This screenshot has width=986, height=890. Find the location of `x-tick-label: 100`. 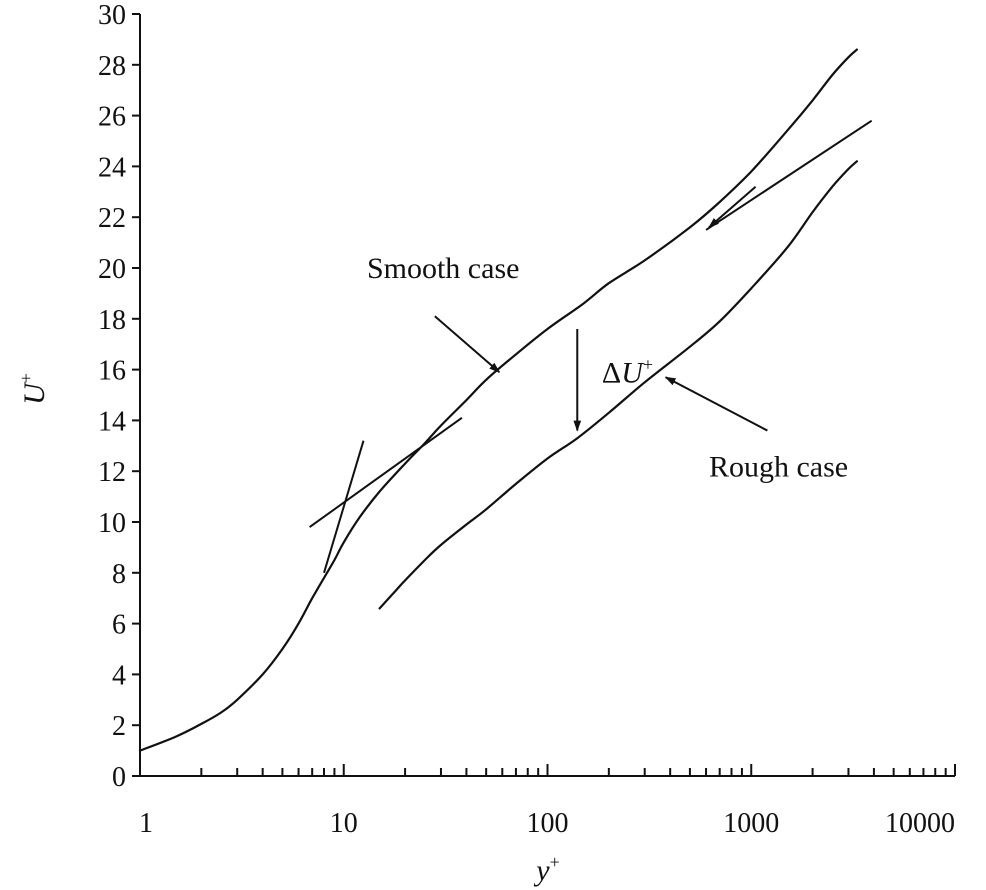

x-tick-label: 100 is located at coordinates (548, 823).